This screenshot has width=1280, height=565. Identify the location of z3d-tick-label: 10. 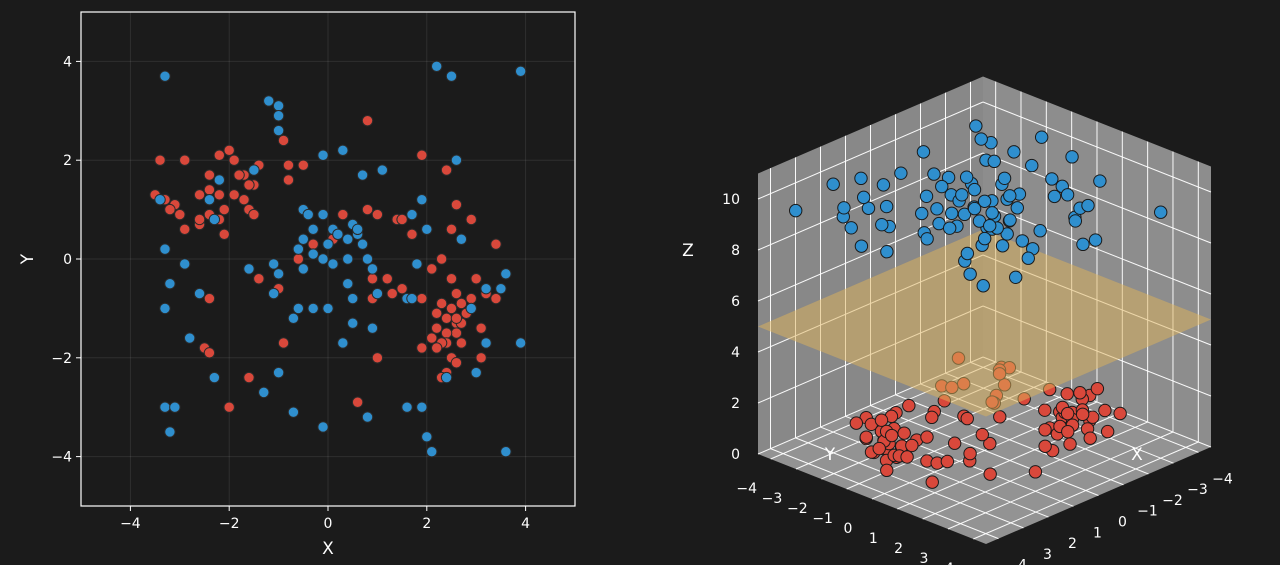
(731, 200).